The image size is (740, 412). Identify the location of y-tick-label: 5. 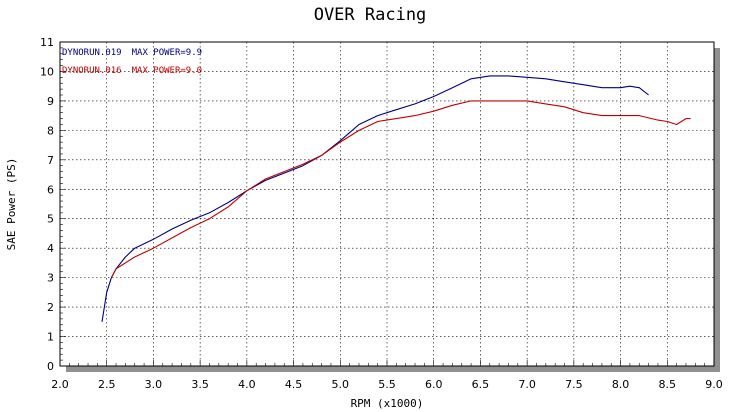
(50, 219).